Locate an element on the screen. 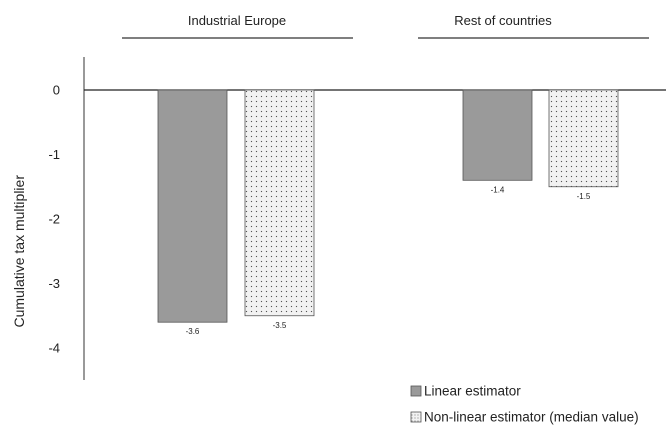 The image size is (666, 431). group-title: Industrial Europe is located at coordinates (237, 20).